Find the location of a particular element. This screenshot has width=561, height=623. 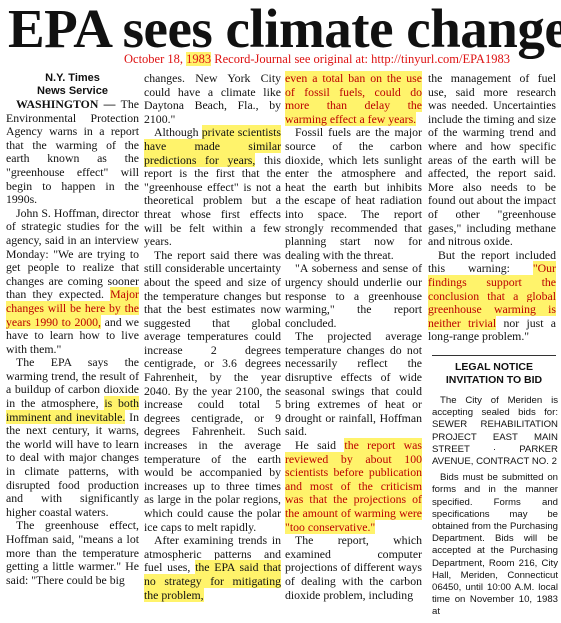

paragraph-text: Although is located at coordinates (178, 132).